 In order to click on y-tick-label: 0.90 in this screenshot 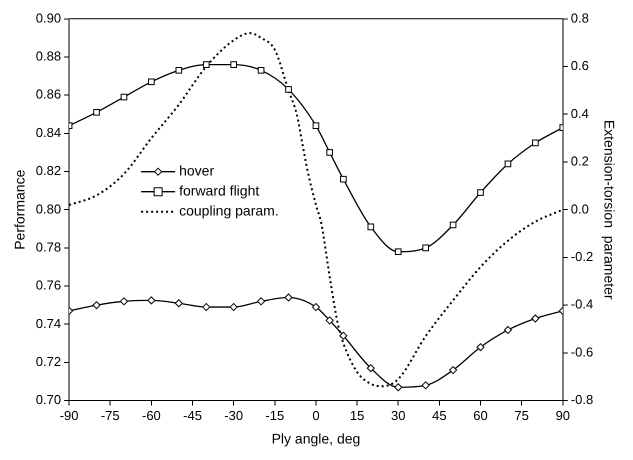, I will do `click(49, 18)`.